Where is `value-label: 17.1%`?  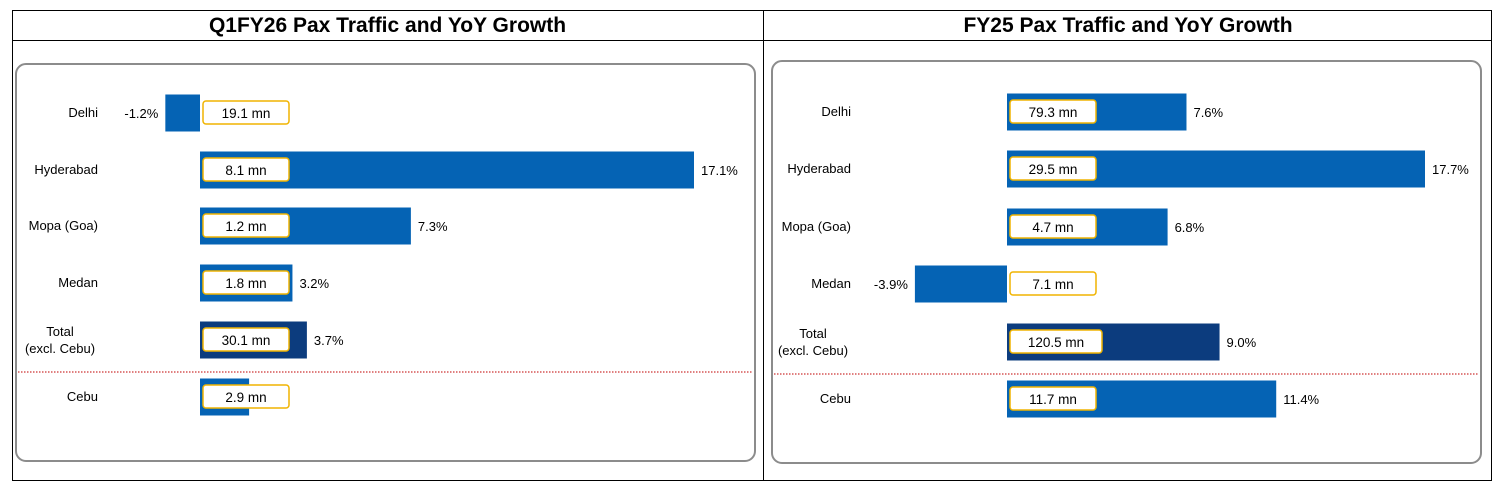 value-label: 17.1% is located at coordinates (719, 170).